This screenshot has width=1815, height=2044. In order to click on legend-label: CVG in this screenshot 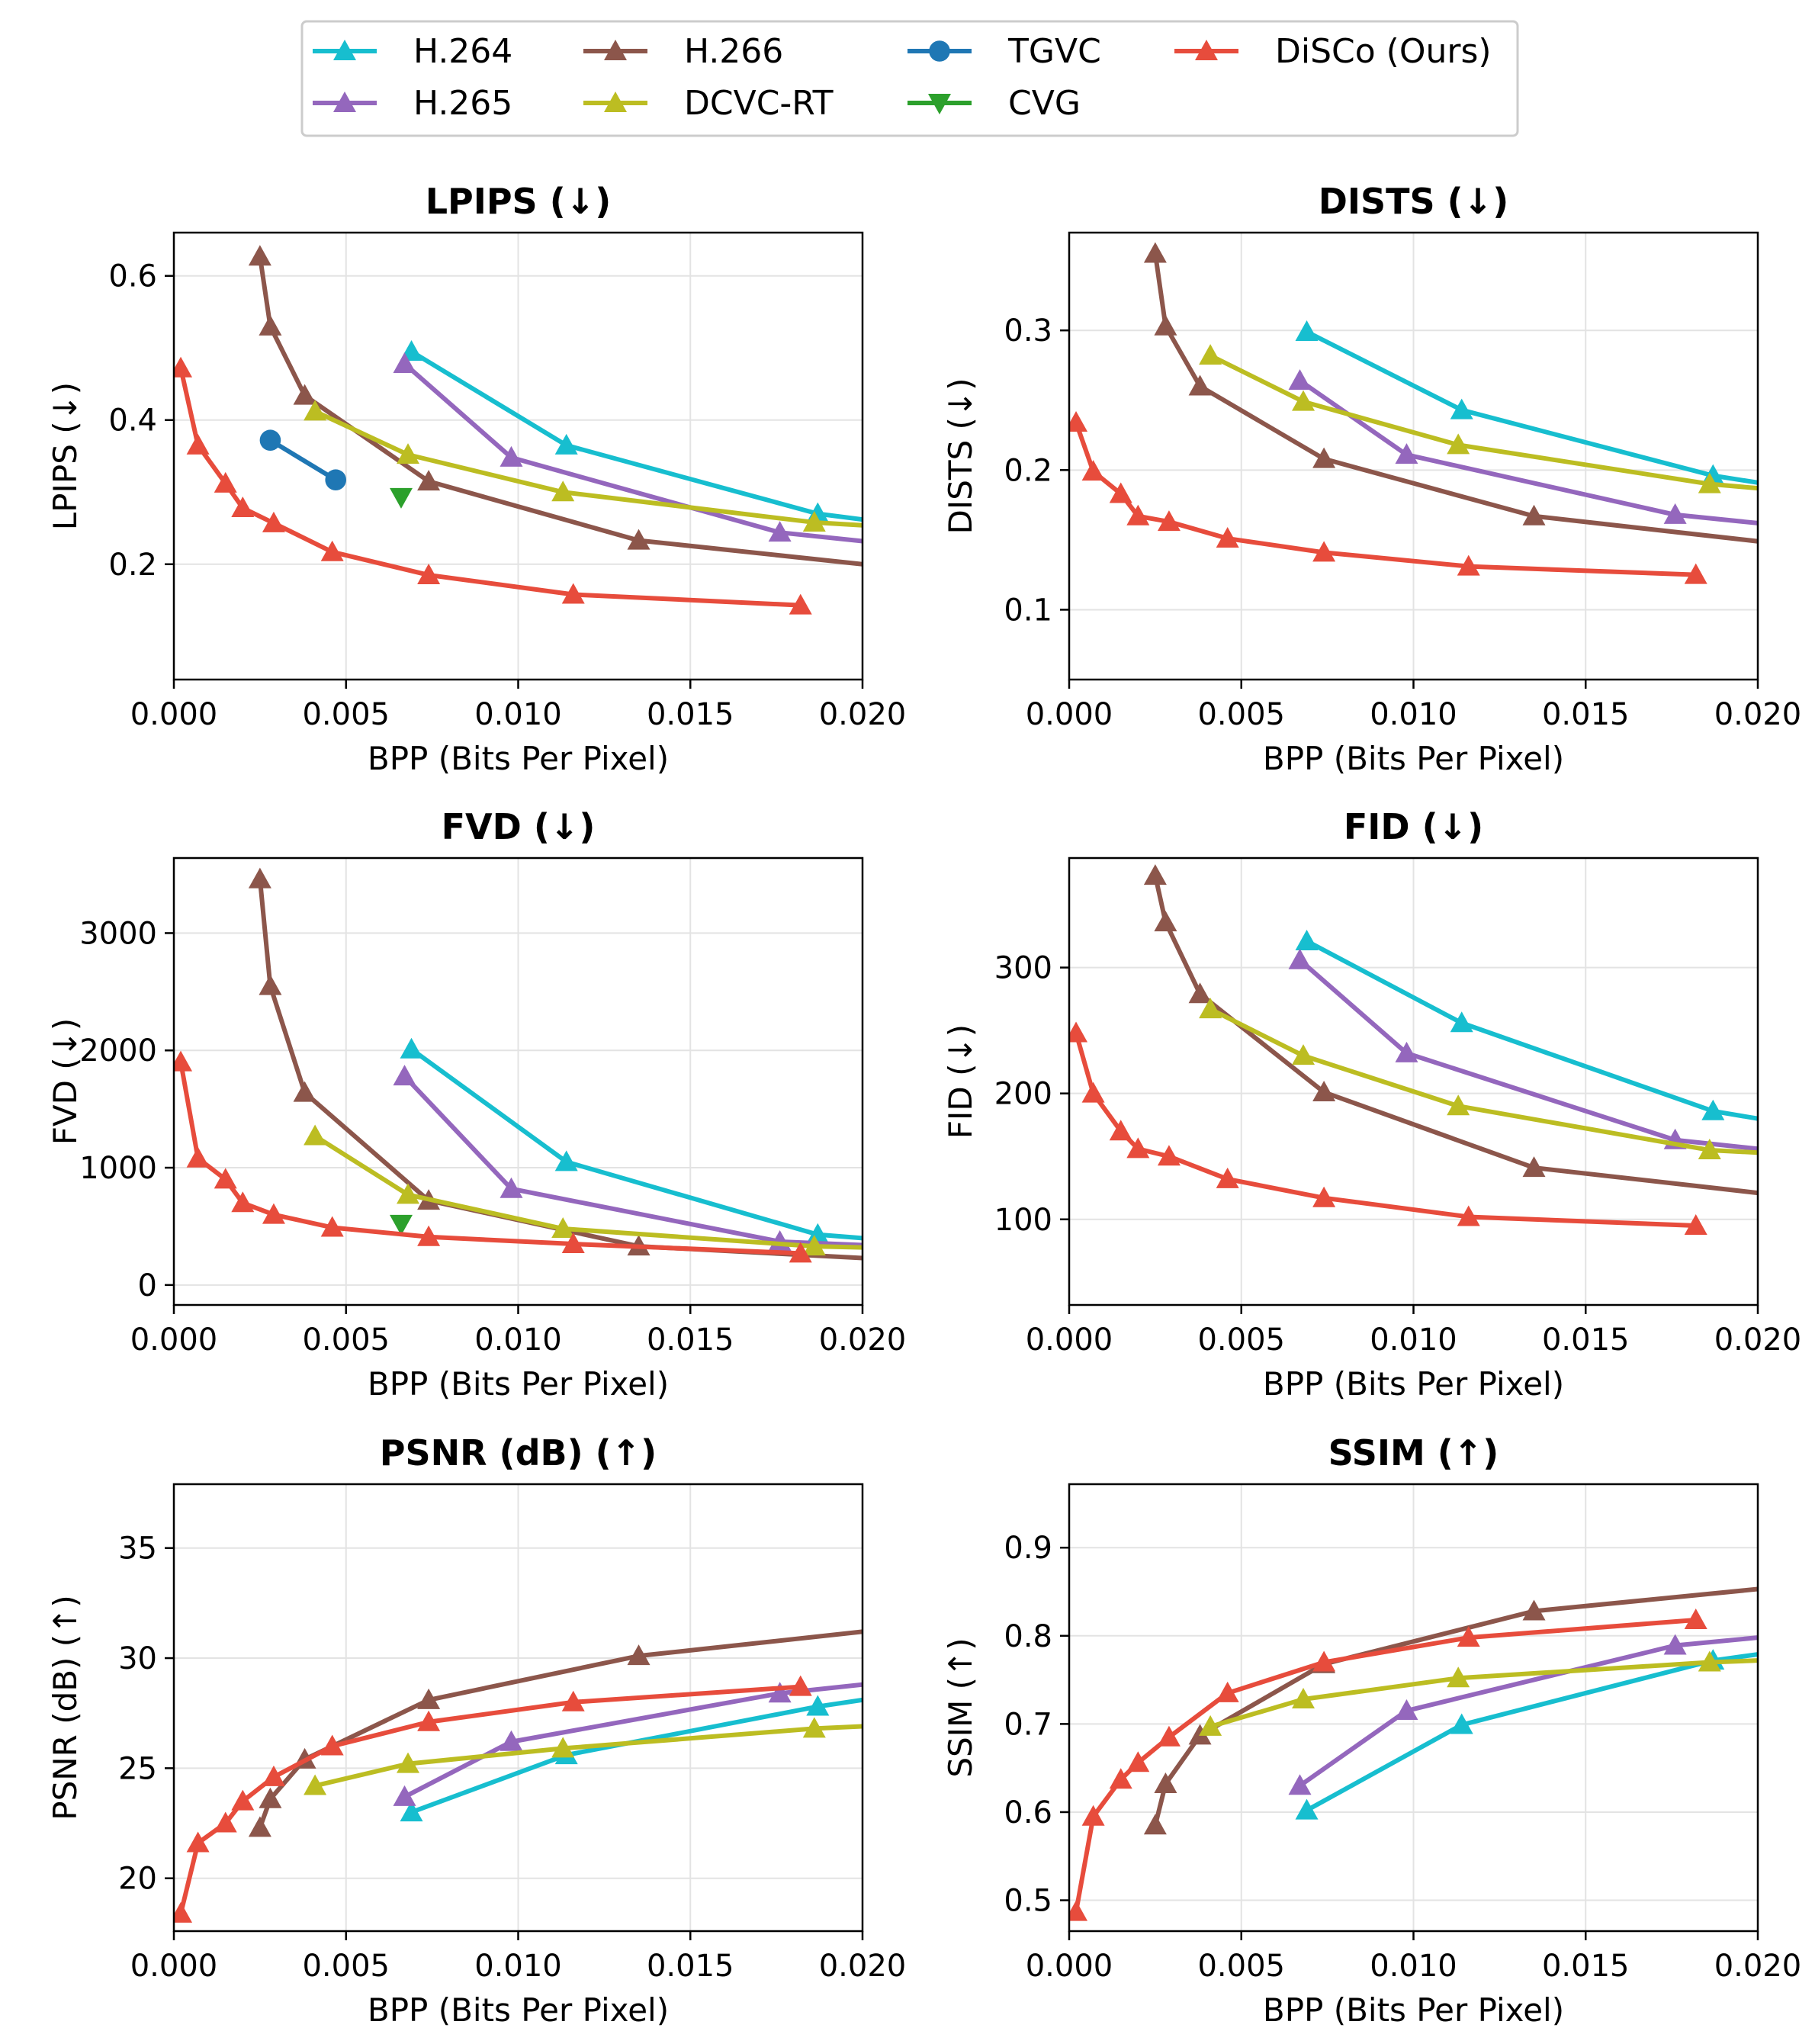, I will do `click(1044, 104)`.